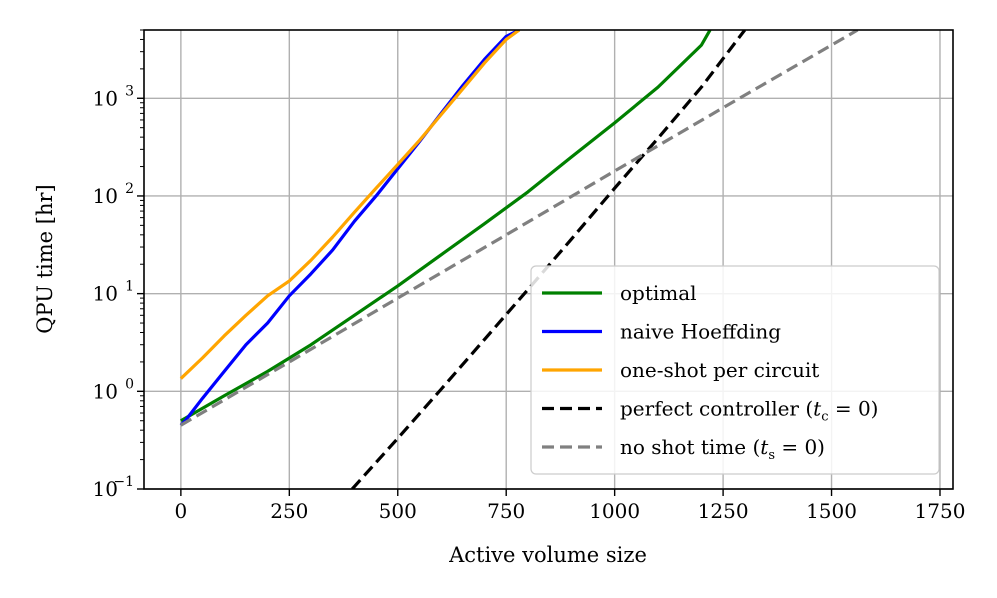  What do you see at coordinates (289, 511) in the screenshot?
I see `x-tick-label: 250` at bounding box center [289, 511].